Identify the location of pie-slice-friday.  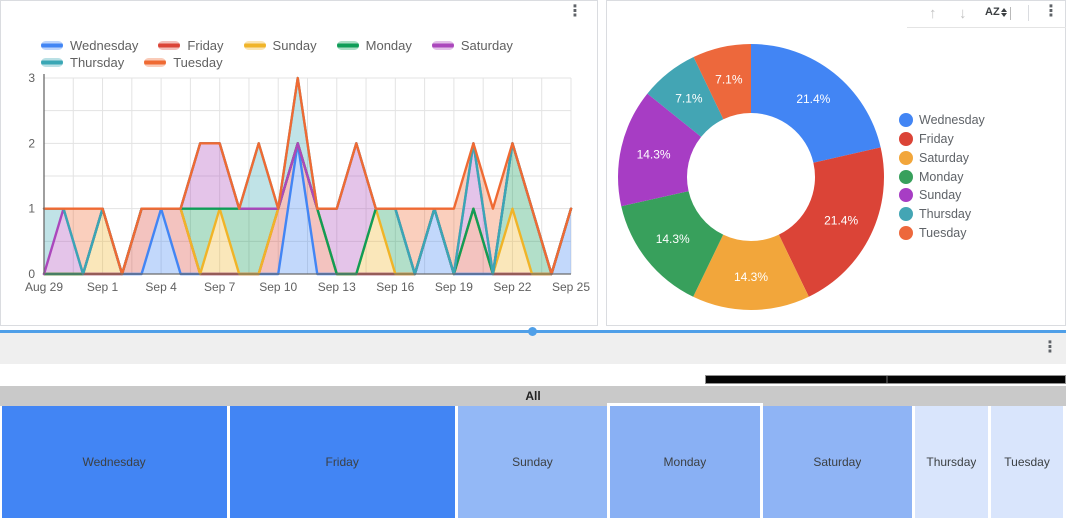
(831, 222).